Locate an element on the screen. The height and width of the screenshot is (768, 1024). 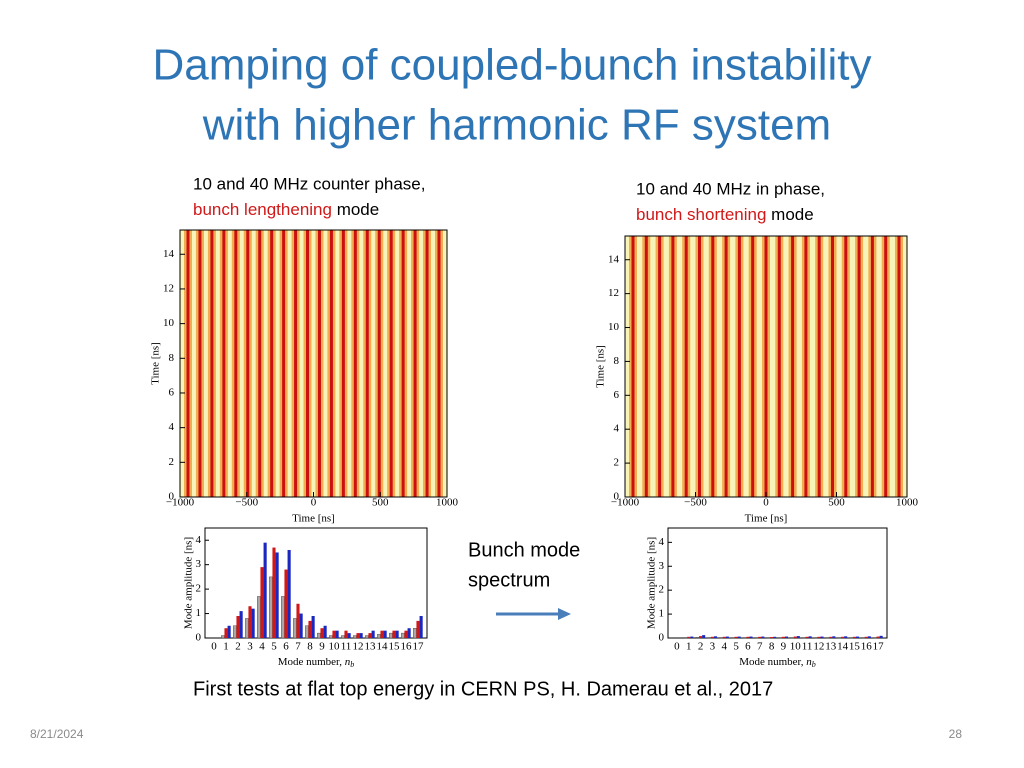
arrow-label: Bunch mode is located at coordinates (524, 550).